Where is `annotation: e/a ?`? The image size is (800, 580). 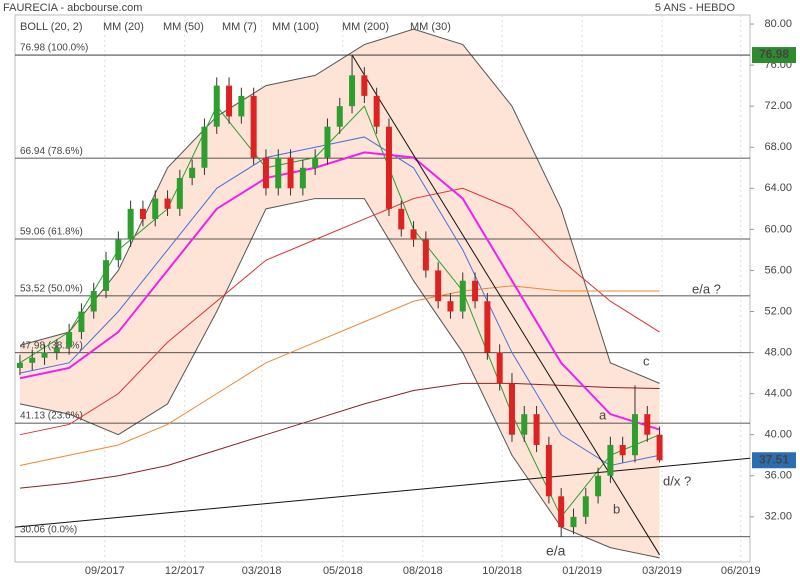 annotation: e/a ? is located at coordinates (706, 288).